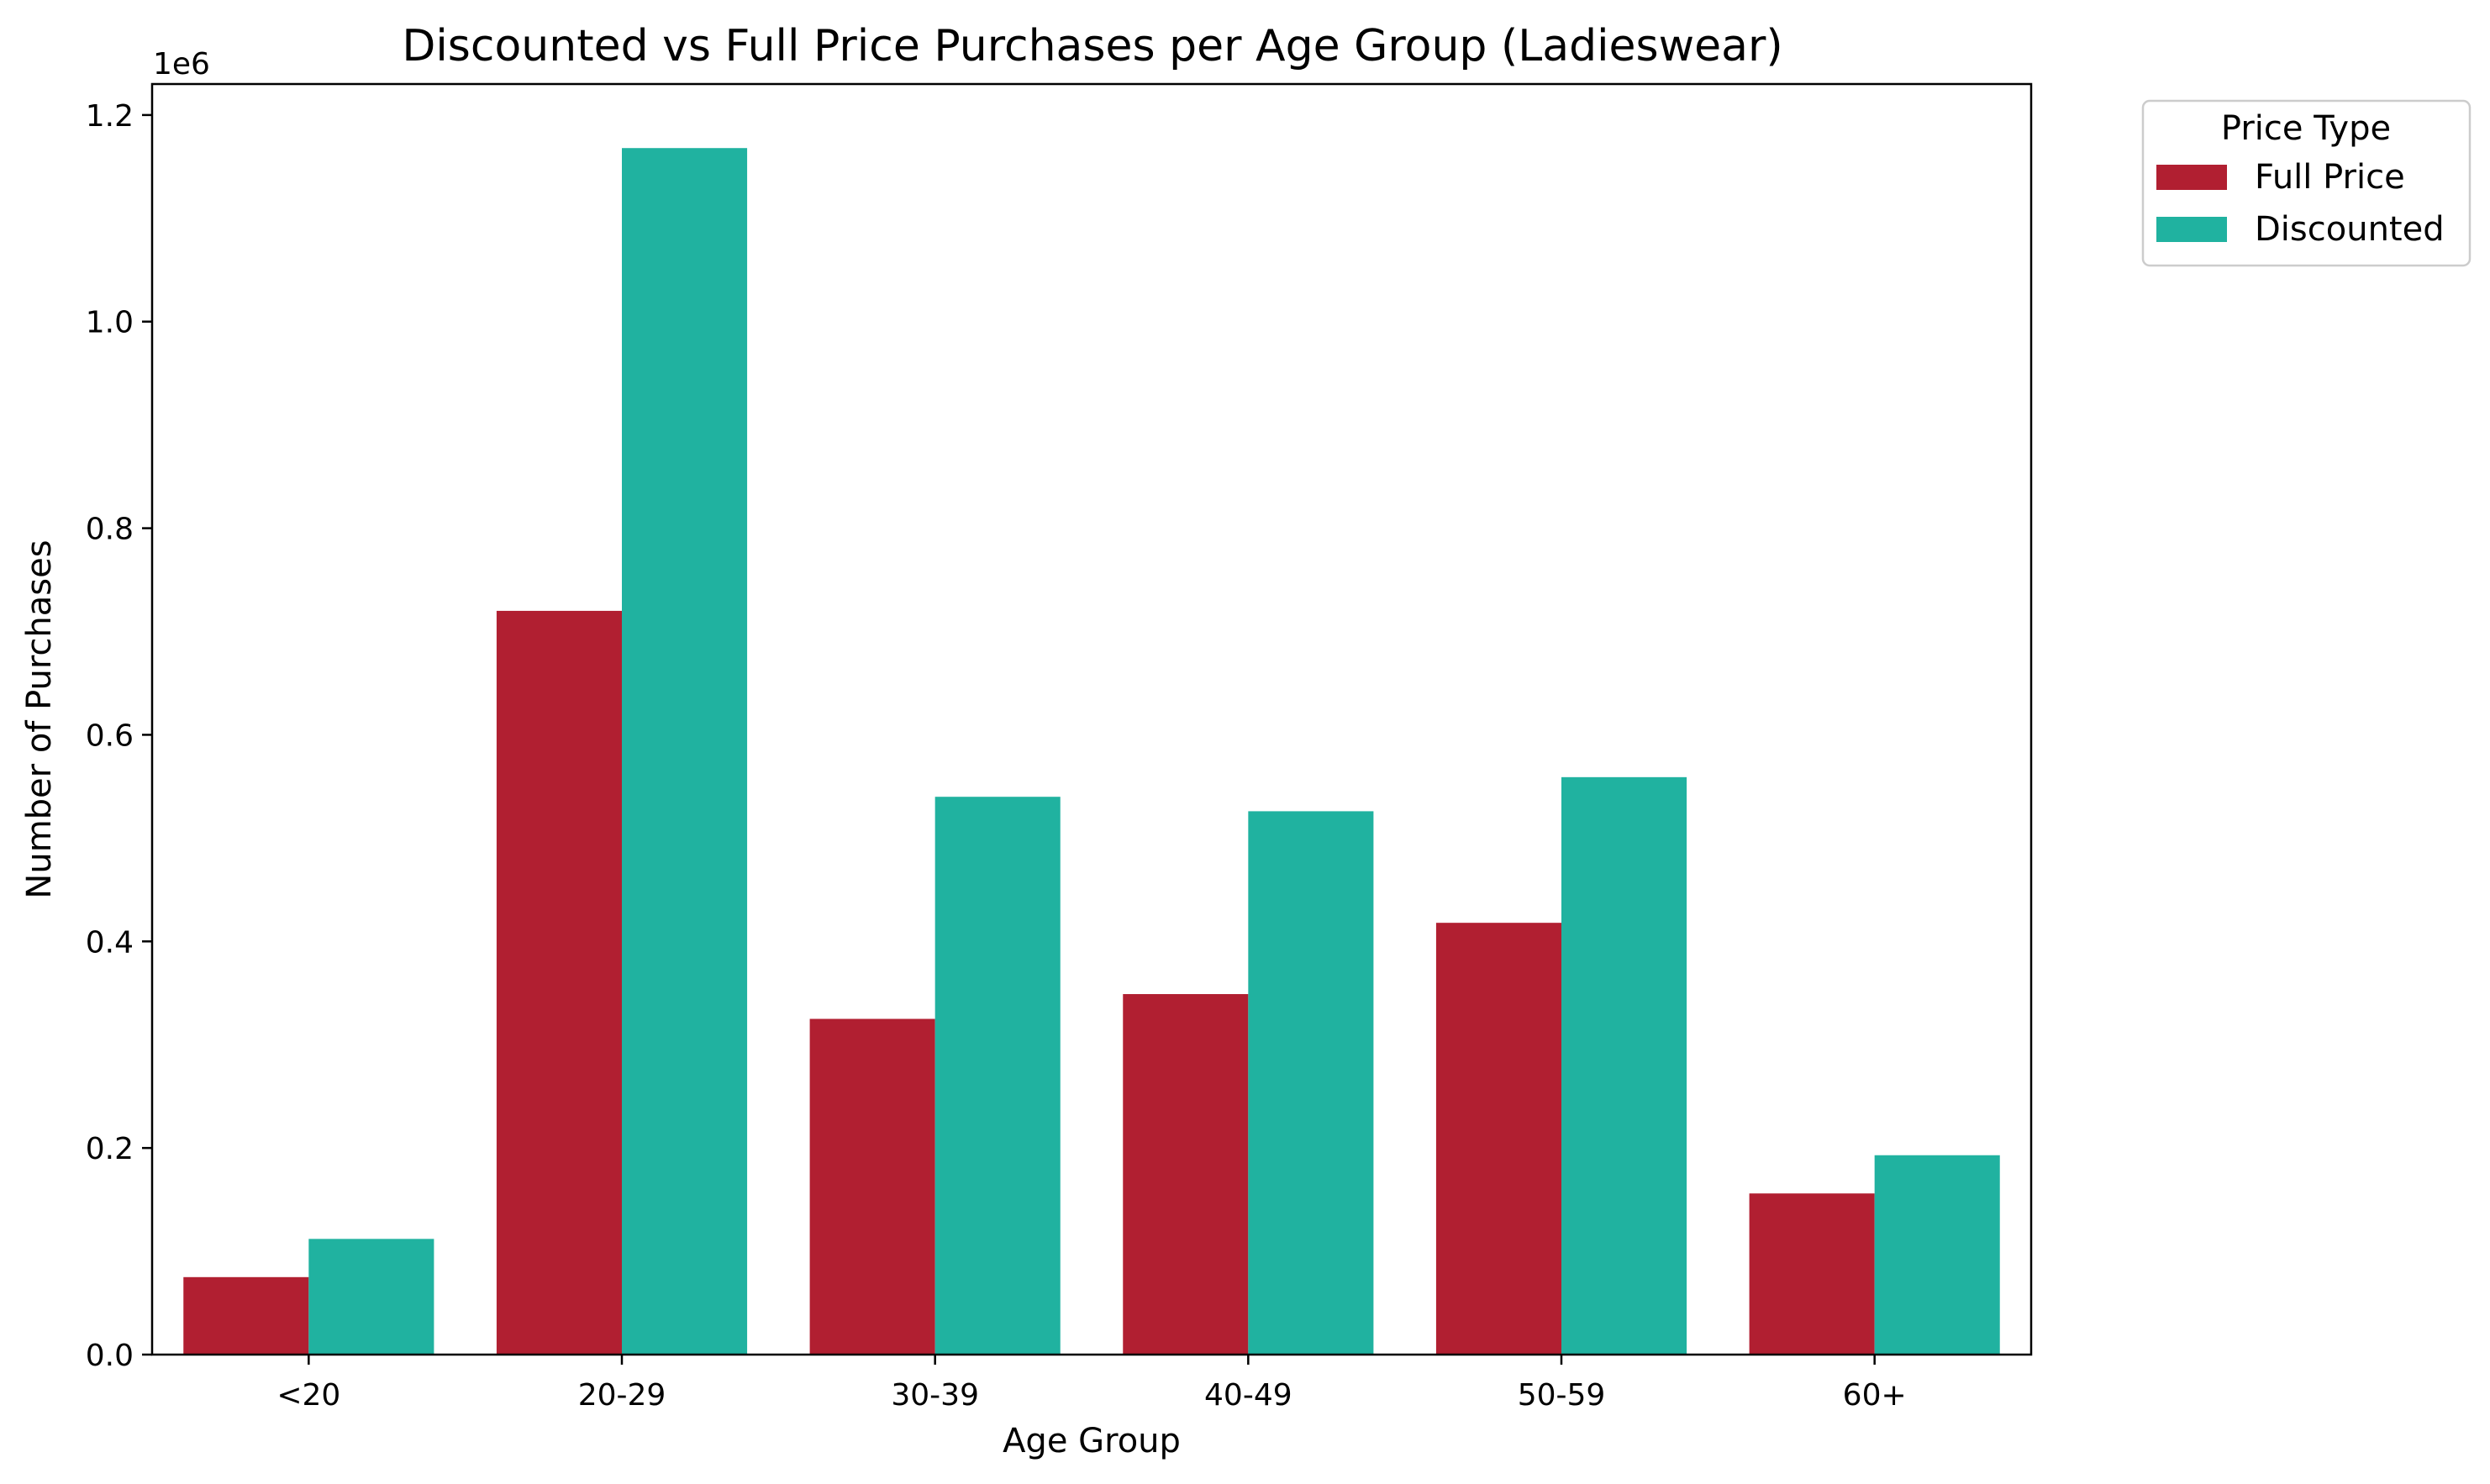 This screenshot has height=1484, width=2490. Describe the element at coordinates (2306, 128) in the screenshot. I see `legend-title: Price Type` at that location.